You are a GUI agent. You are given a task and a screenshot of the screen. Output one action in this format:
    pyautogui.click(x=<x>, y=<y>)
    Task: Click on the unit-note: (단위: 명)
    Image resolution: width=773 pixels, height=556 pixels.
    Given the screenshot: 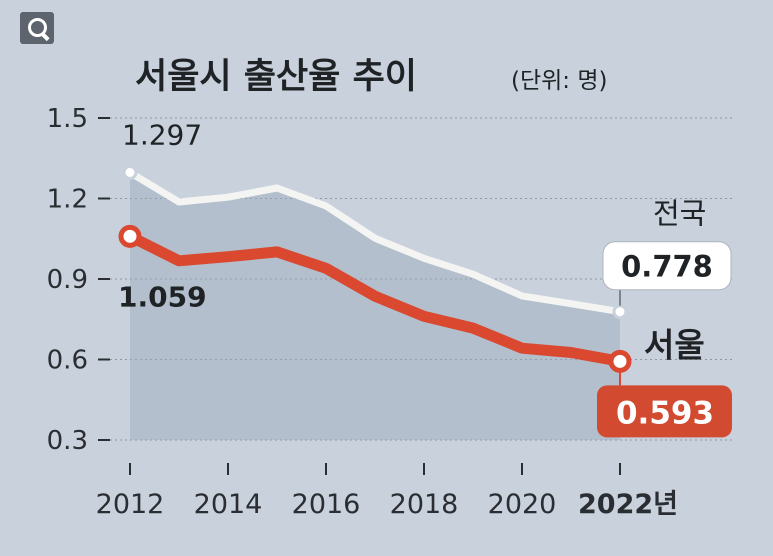 What is the action you would take?
    pyautogui.click(x=559, y=81)
    